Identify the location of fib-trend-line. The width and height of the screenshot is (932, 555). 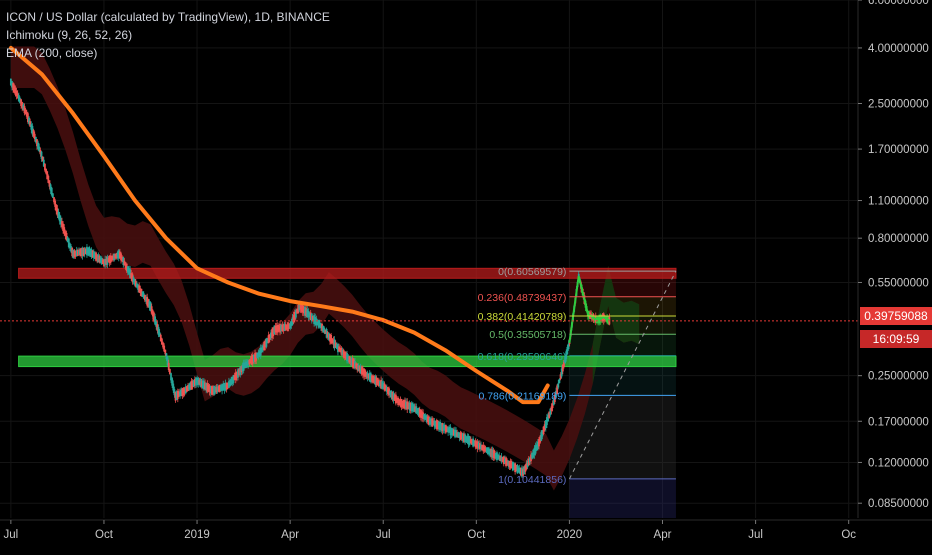
(622, 375).